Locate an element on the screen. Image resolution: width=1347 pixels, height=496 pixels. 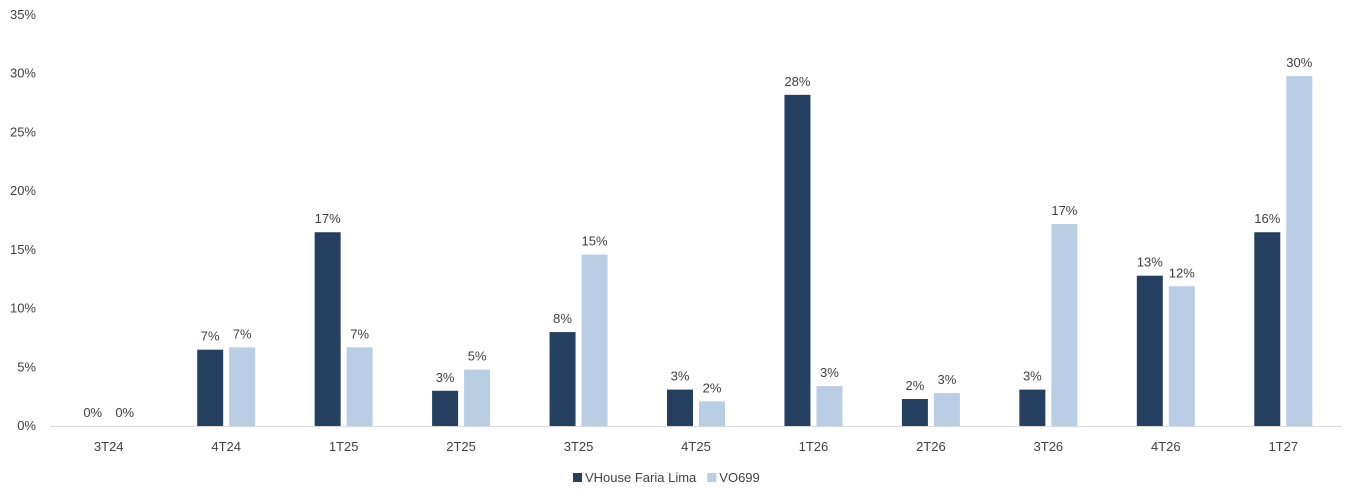
y-tick-label: 25% is located at coordinates (23, 131).